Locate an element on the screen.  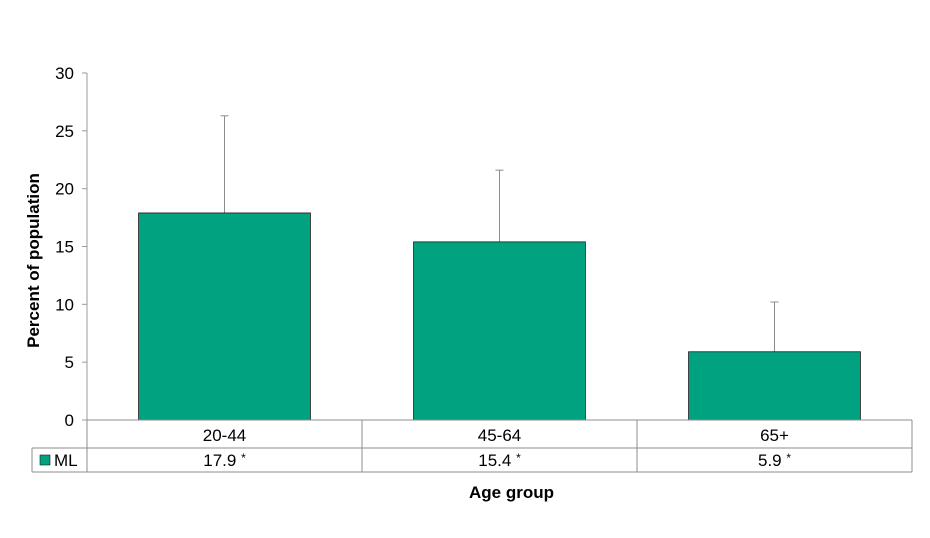
y-tick-label: 0 is located at coordinates (69, 420).